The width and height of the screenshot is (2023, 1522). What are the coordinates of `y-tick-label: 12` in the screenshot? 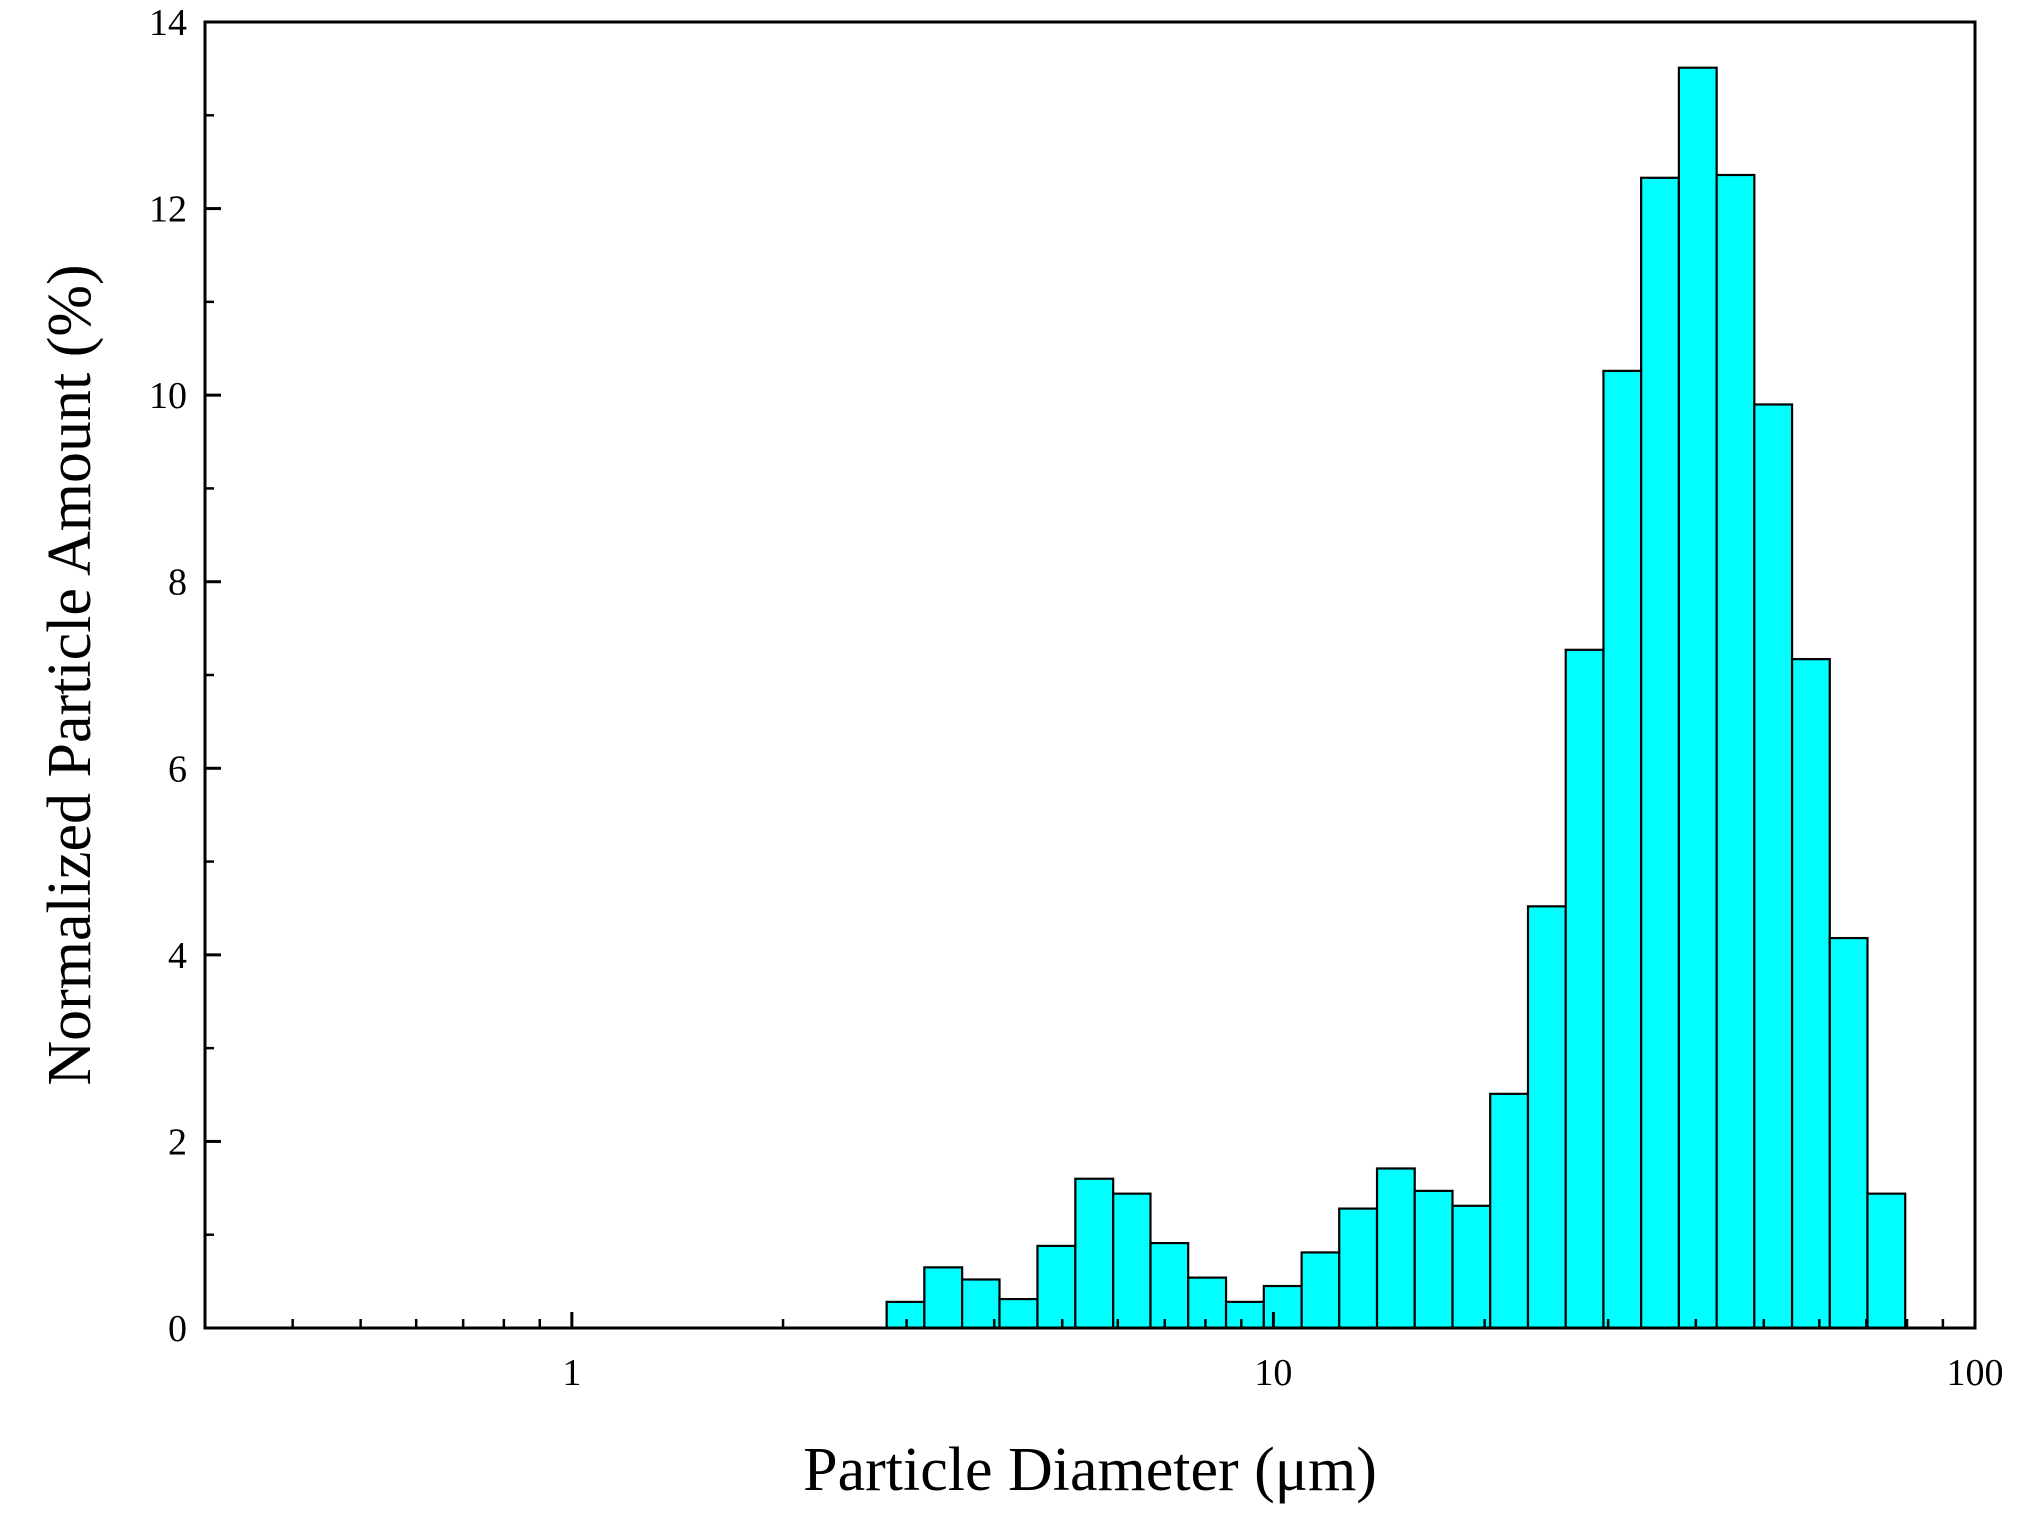 It's located at (168, 210).